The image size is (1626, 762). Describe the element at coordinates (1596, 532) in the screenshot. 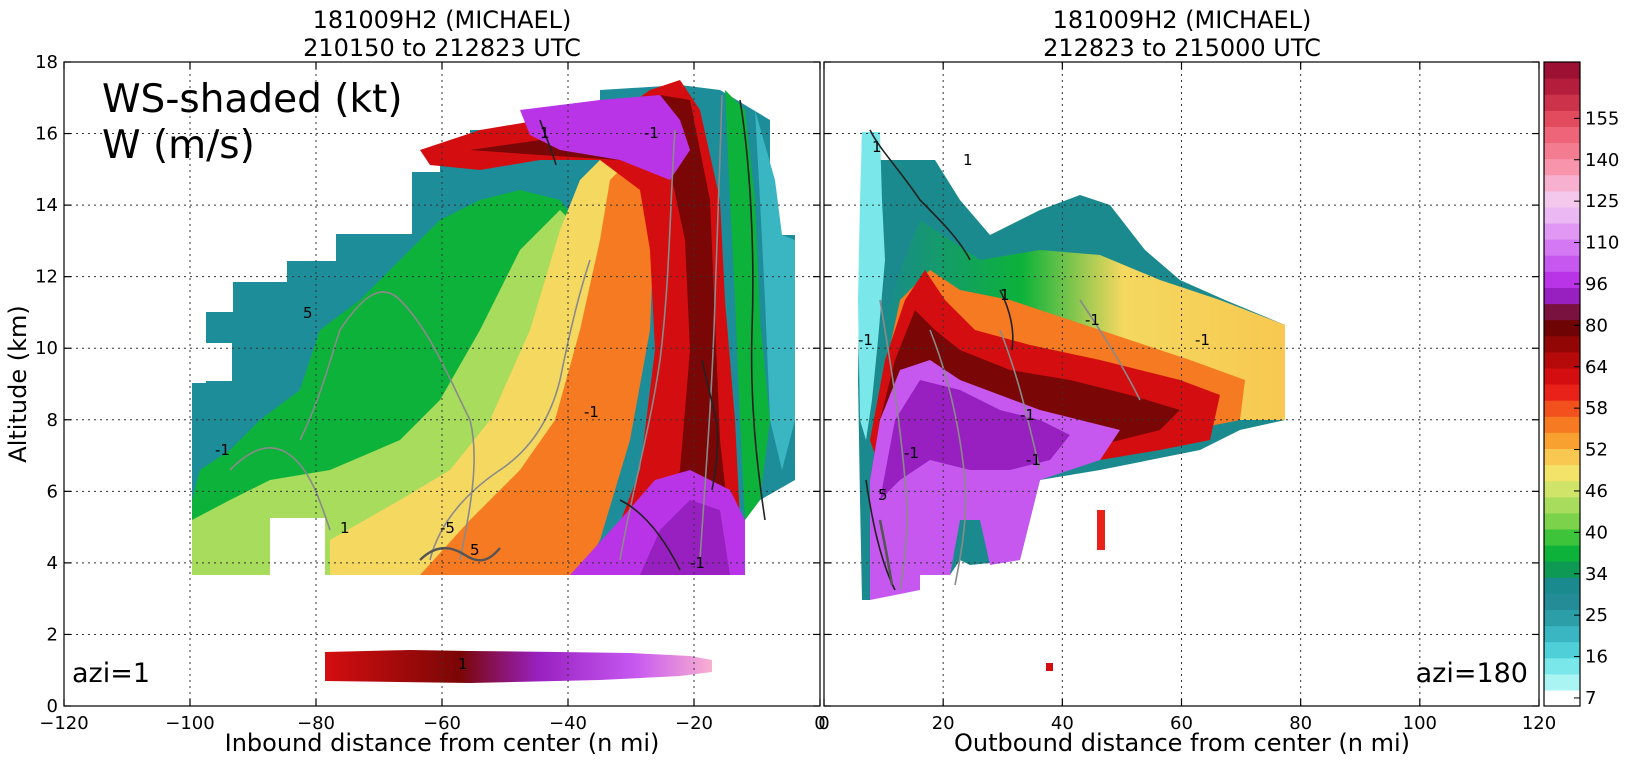

I see `colorbar-tick-label: 40` at that location.